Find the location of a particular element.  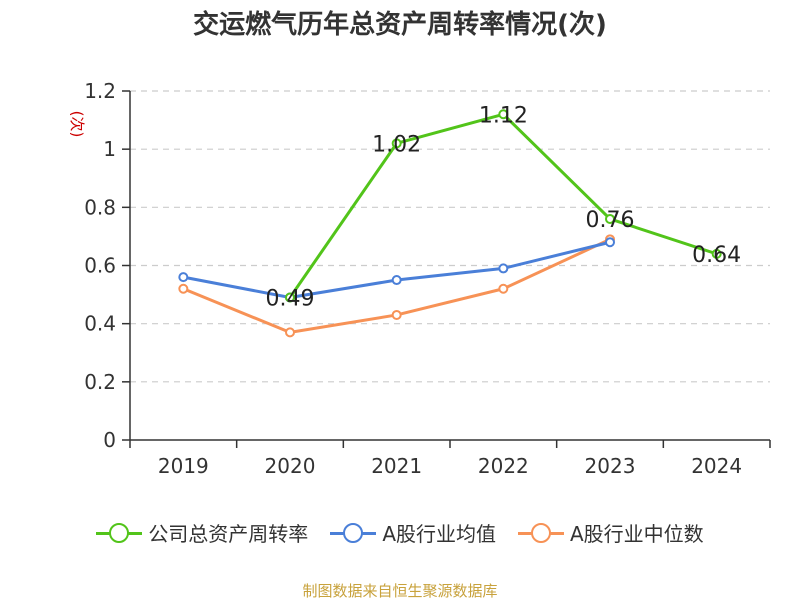

y-tick-label: 1 is located at coordinates (109, 149).